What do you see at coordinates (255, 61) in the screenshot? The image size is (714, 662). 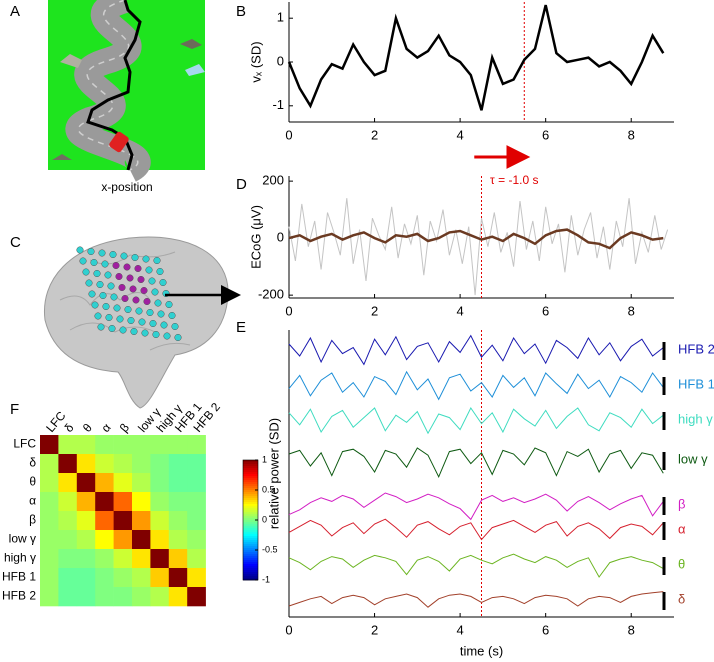 I see `y-axis-label: vₓ (SD)` at bounding box center [255, 61].